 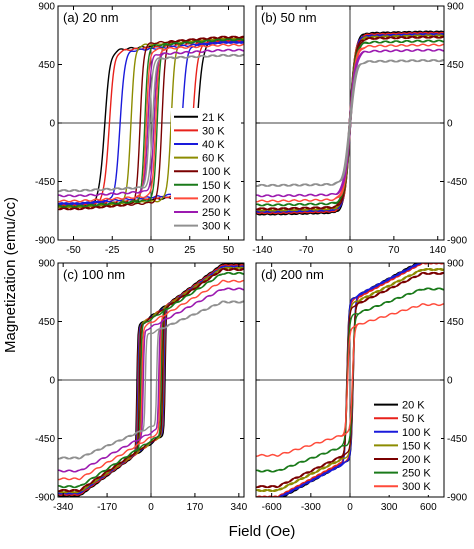 What do you see at coordinates (213, 145) in the screenshot?
I see `legend-label: 40 K` at bounding box center [213, 145].